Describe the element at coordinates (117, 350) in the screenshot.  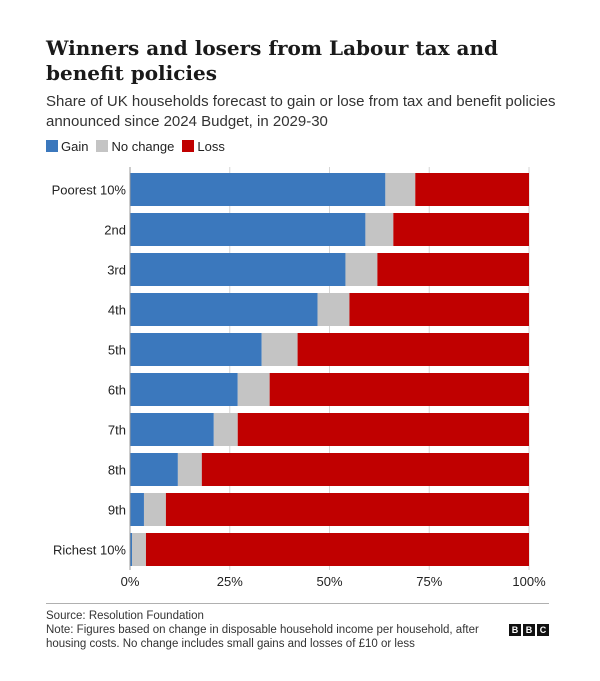
I see `category-label: 5th` at that location.